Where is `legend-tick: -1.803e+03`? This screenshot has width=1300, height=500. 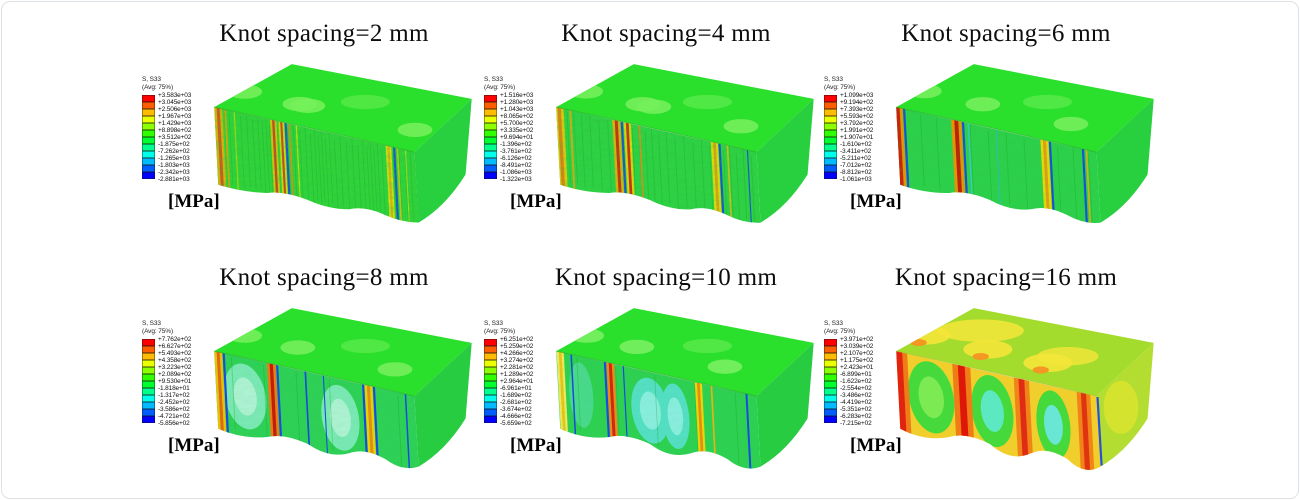 legend-tick: -1.803e+03 is located at coordinates (174, 165).